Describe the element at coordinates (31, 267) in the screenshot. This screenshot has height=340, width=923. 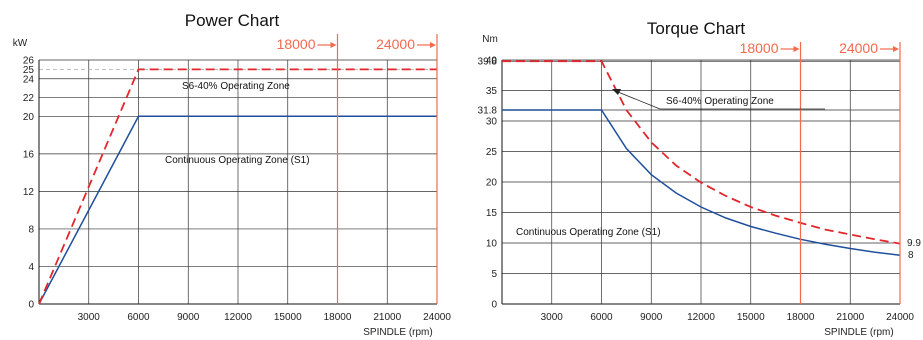
I see `power-y-tick-label: 4` at that location.